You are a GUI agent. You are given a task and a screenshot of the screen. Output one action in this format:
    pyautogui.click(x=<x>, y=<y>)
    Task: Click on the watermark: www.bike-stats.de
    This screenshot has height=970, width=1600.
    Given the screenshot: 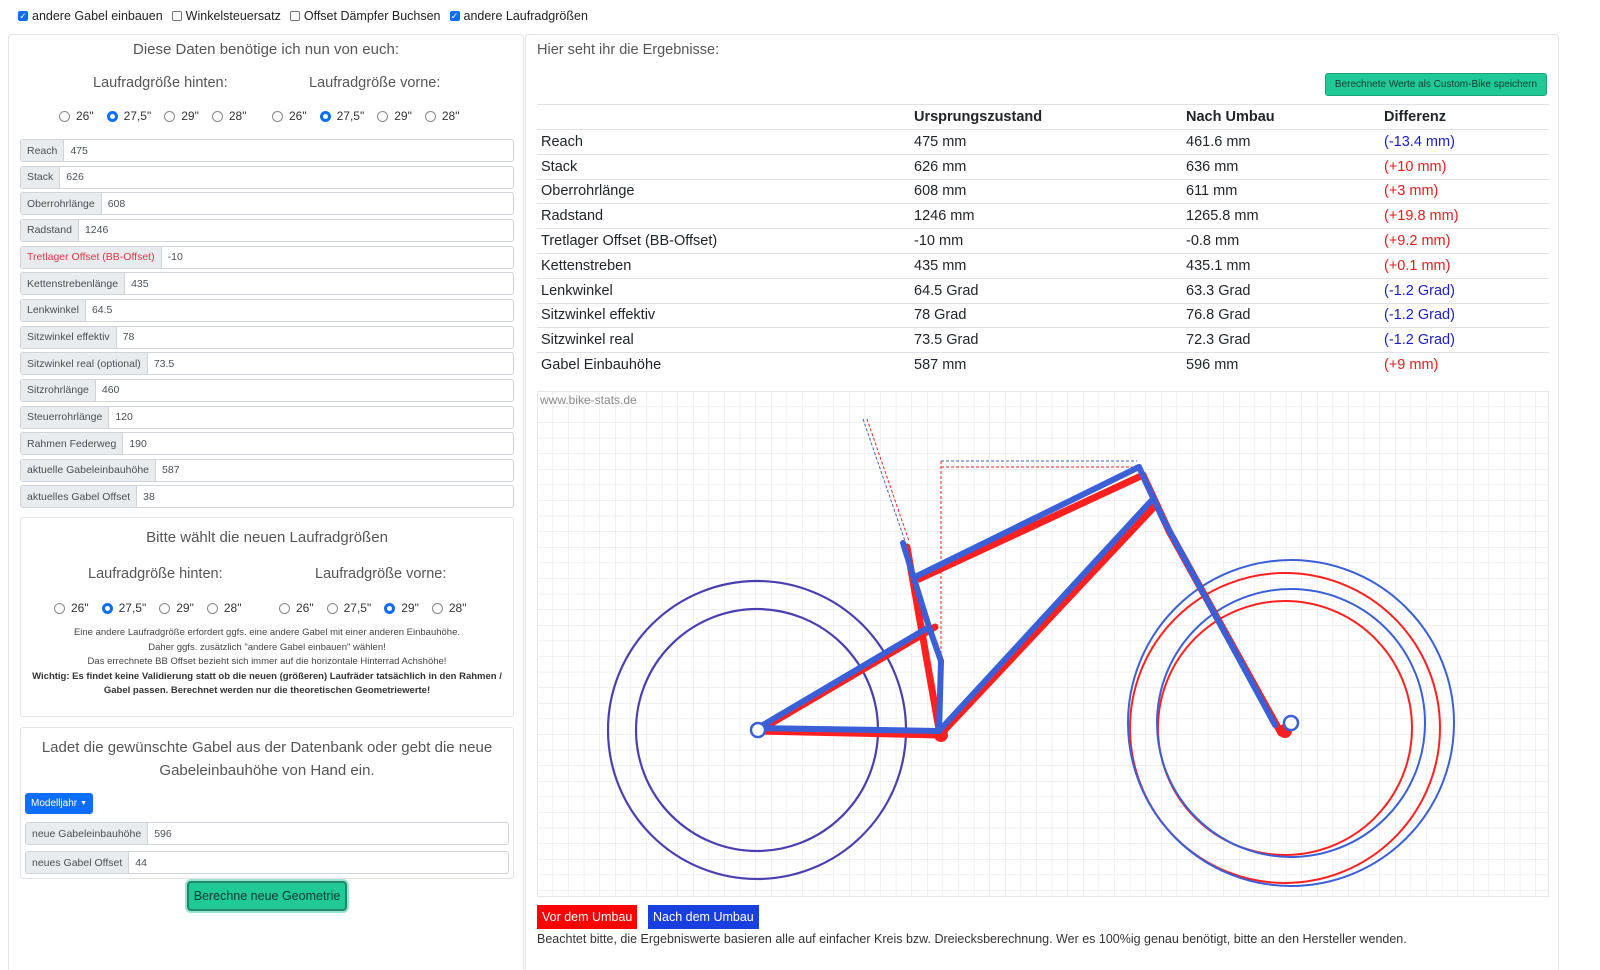 What is the action you would take?
    pyautogui.click(x=588, y=400)
    